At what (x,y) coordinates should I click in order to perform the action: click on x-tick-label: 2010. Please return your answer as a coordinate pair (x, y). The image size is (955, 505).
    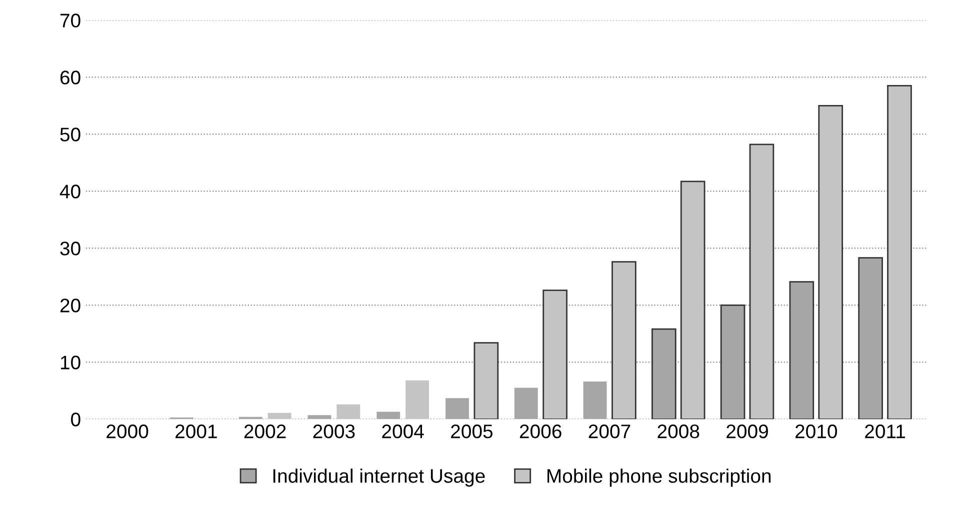
    Looking at the image, I should click on (816, 431).